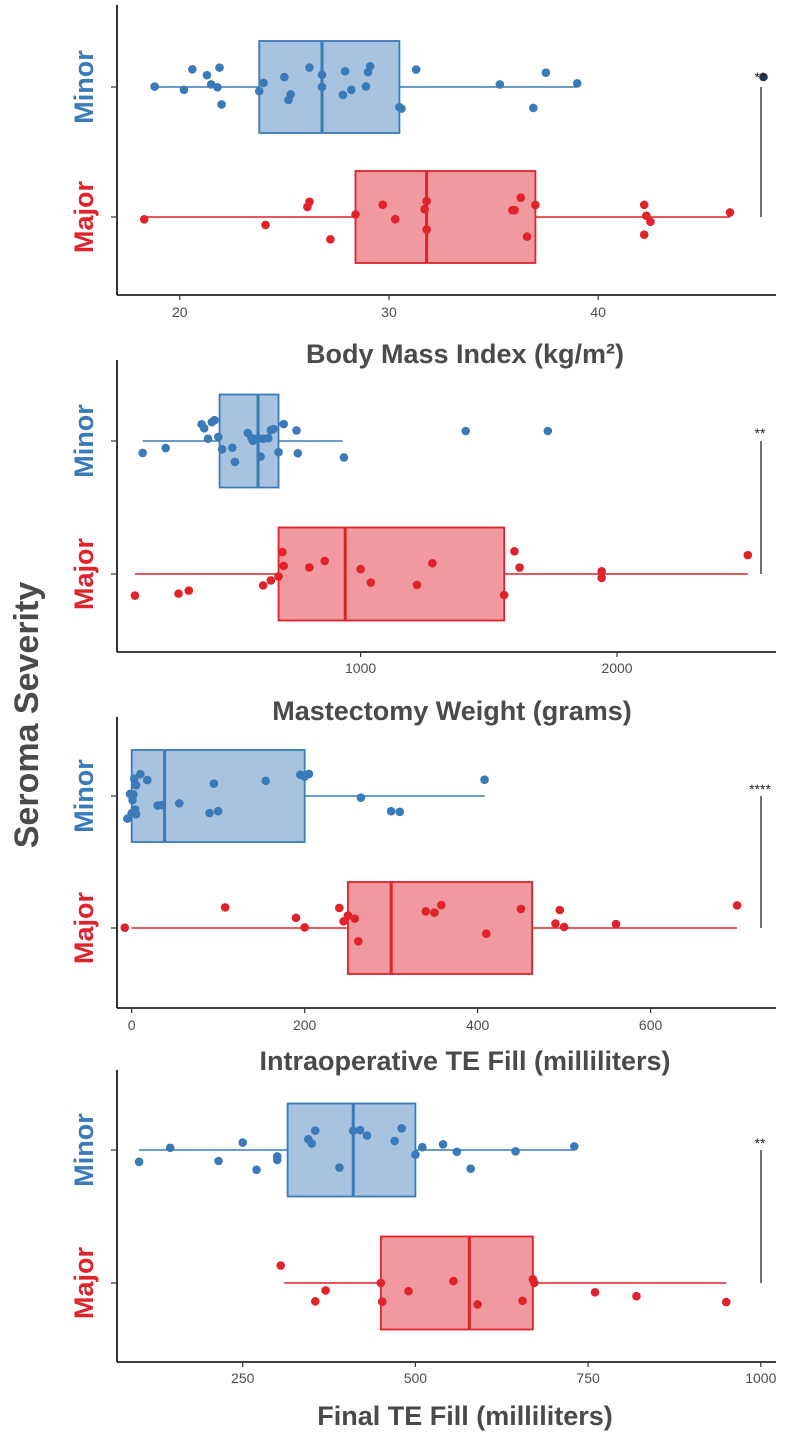 The image size is (800, 1445). Describe the element at coordinates (305, 1025) in the screenshot. I see `x-tick-label: 200` at that location.